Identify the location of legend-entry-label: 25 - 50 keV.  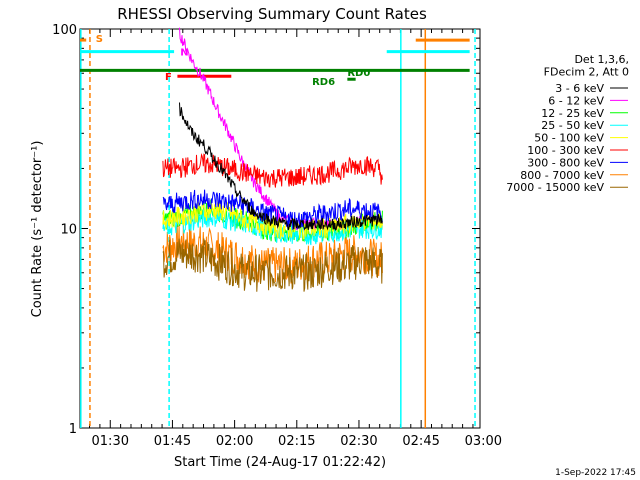
(572, 125).